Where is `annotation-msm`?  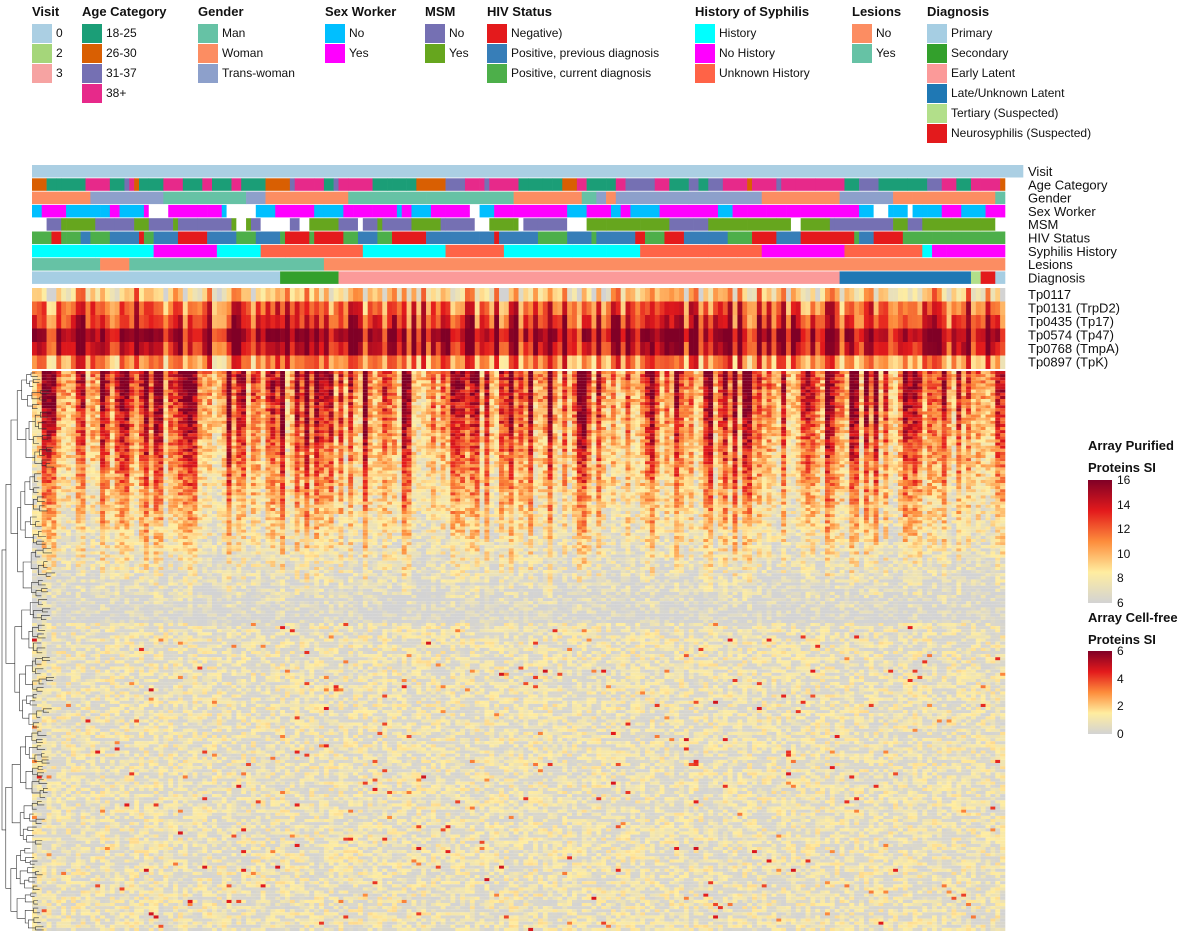
annotation-msm is located at coordinates (795, 224).